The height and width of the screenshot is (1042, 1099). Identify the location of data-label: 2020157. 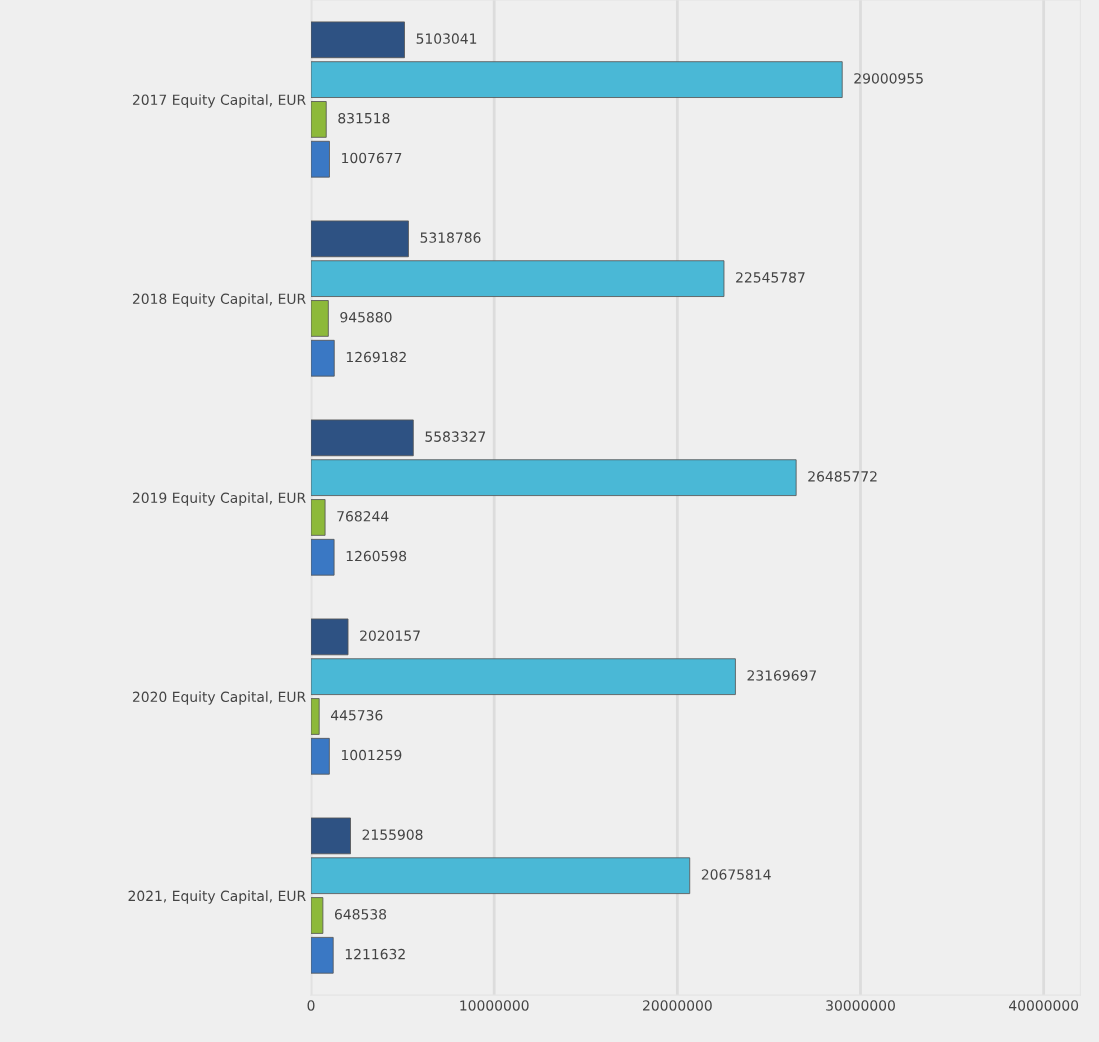
(390, 635).